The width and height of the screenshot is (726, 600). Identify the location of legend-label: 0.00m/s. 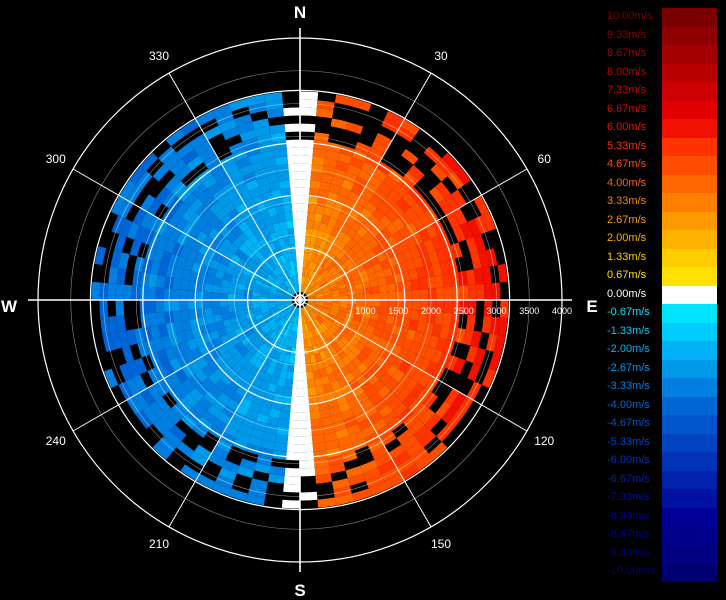
(627, 293).